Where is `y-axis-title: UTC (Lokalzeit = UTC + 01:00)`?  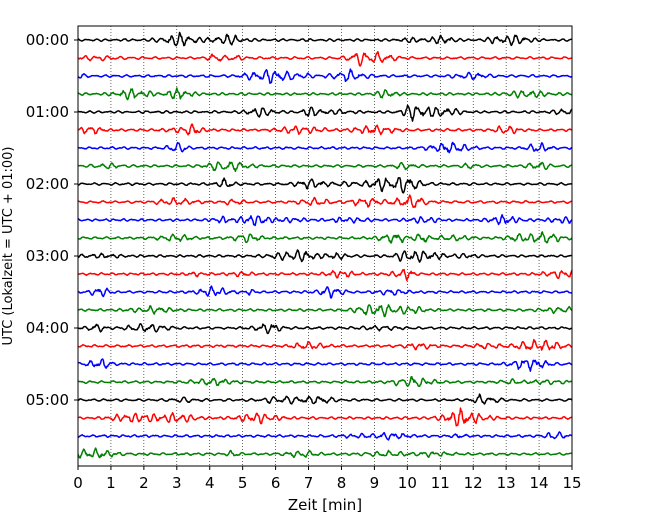
y-axis-title: UTC (Lokalzeit = UTC + 01:00) is located at coordinates (8, 246).